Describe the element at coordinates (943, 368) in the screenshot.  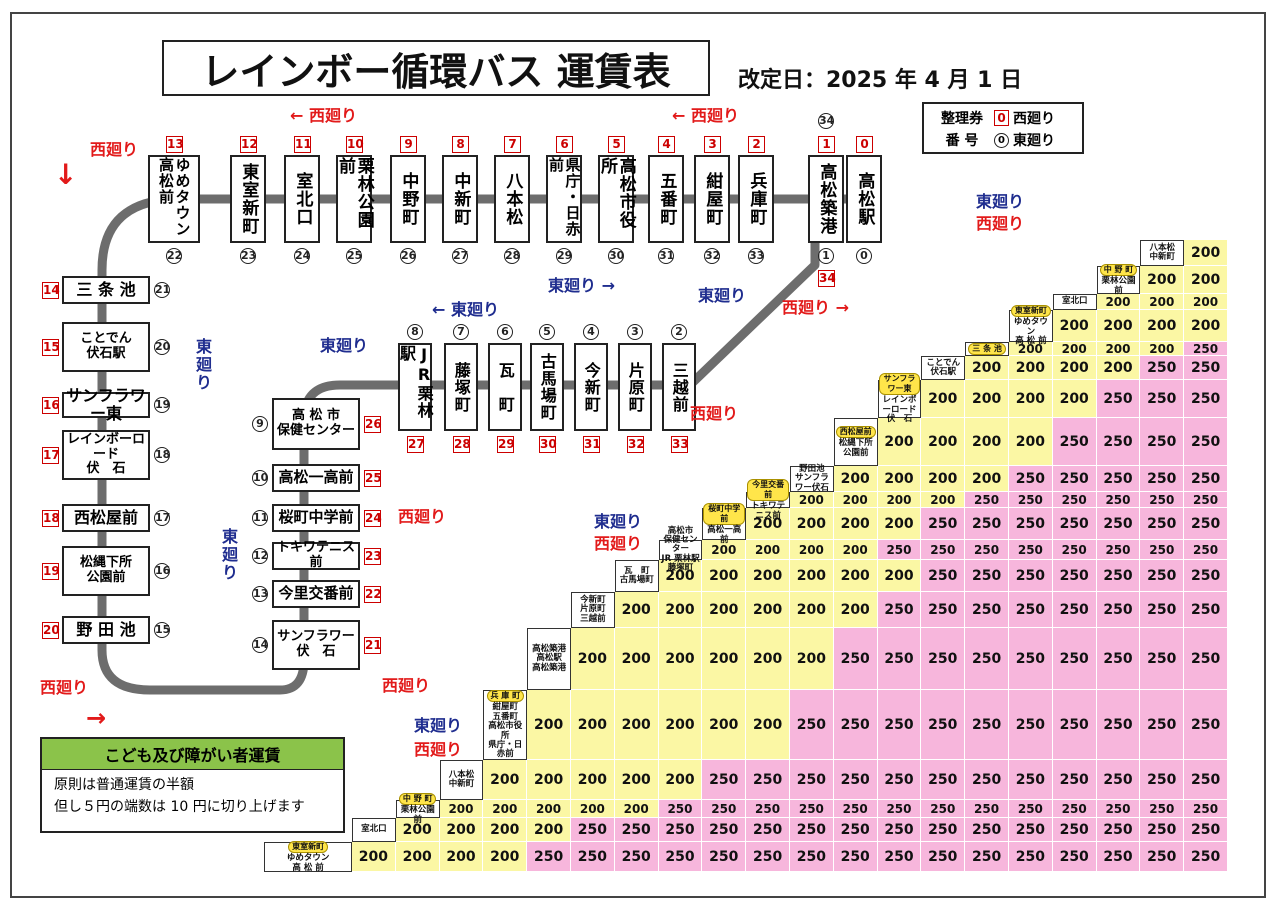
I see `fare-header-14: ことでん伏石駅` at that location.